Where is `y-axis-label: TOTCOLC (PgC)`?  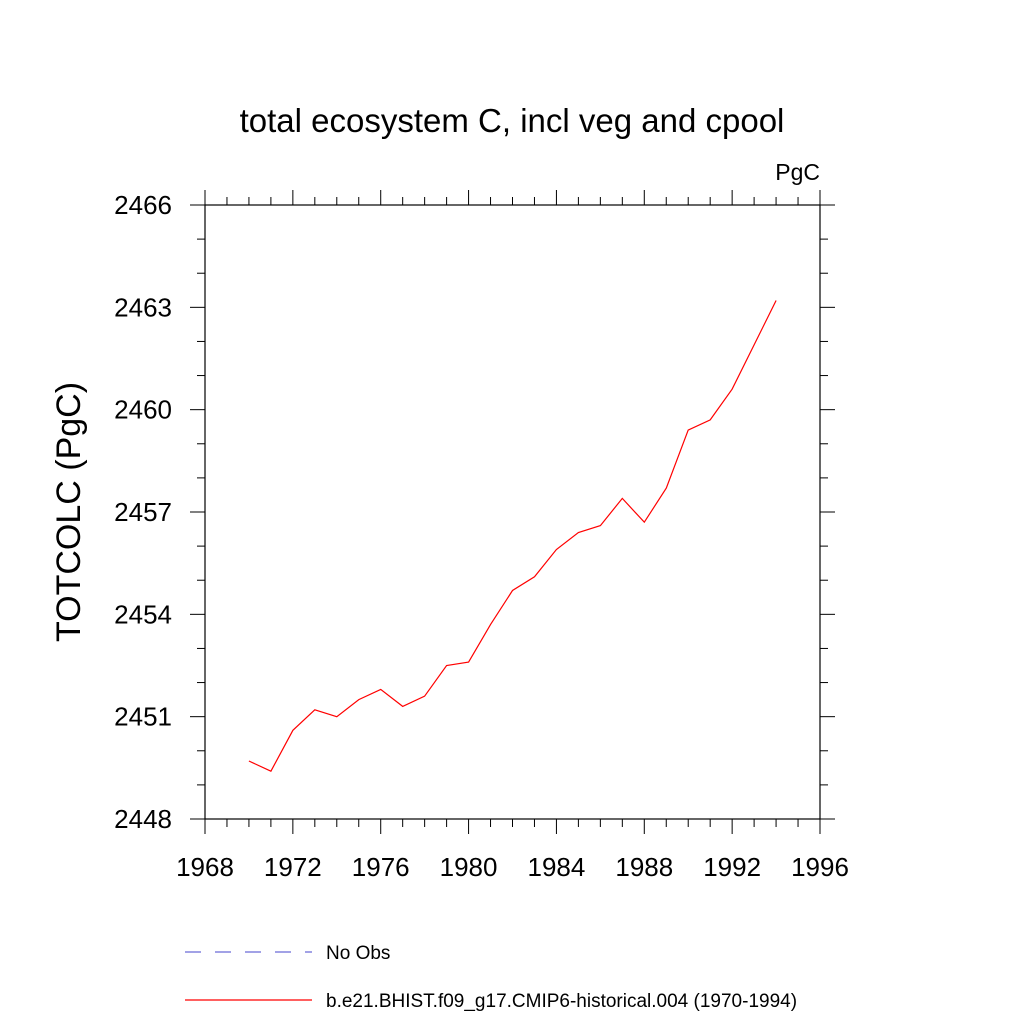 y-axis-label: TOTCOLC (PgC) is located at coordinates (69, 512).